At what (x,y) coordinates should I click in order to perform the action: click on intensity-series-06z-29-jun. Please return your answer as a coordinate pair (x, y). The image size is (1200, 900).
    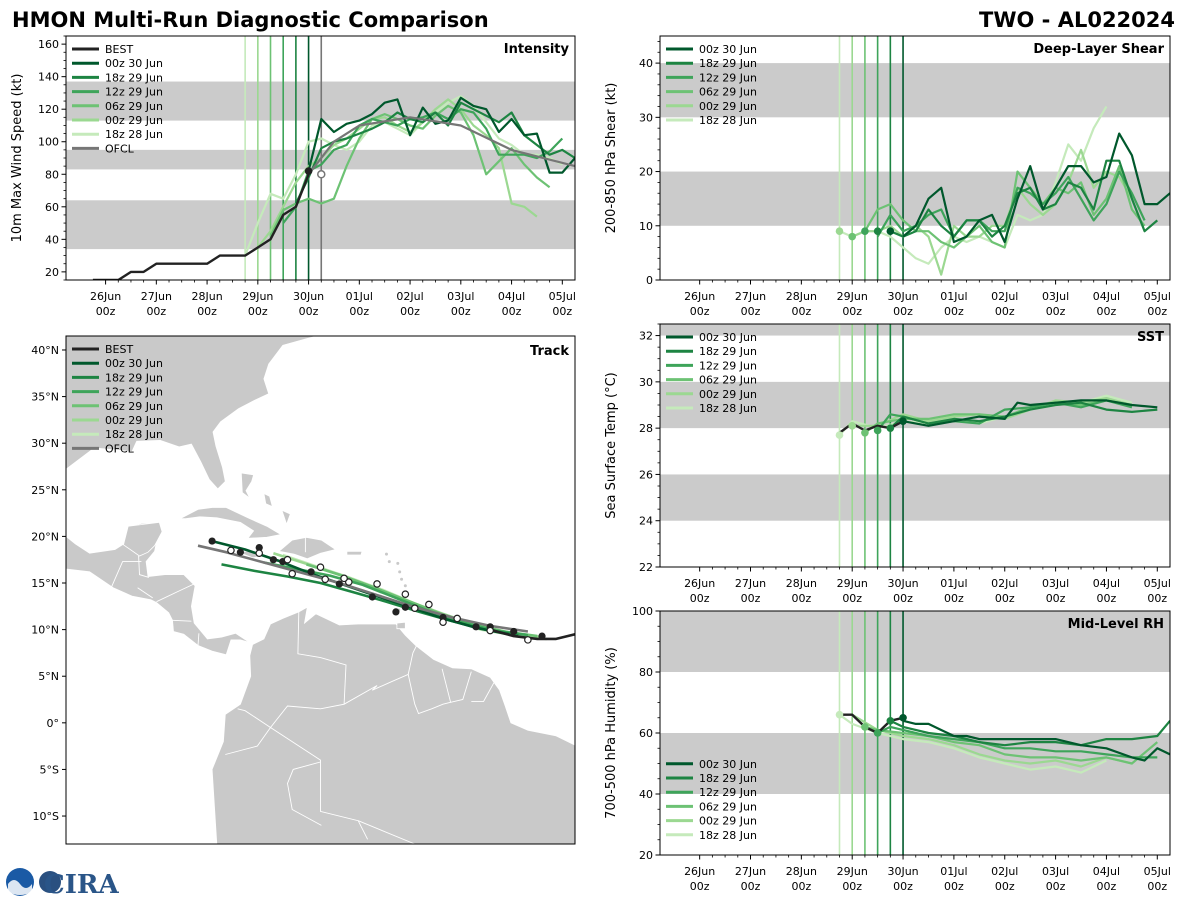
    Looking at the image, I should click on (410, 170).